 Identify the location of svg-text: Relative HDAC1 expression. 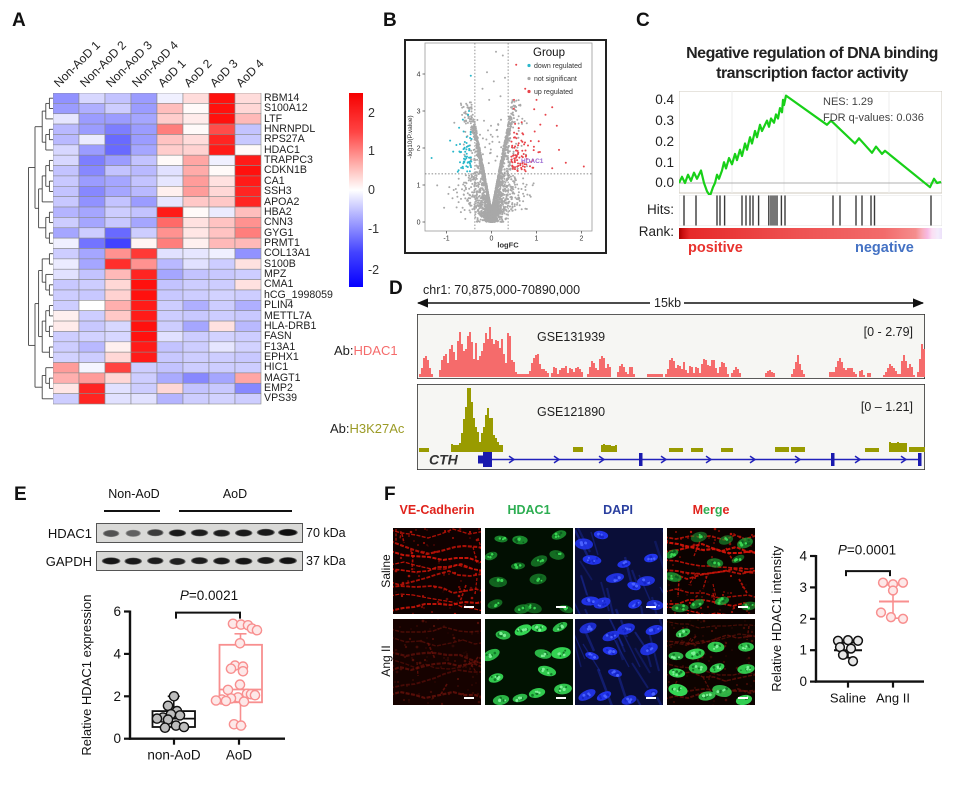
(86, 675).